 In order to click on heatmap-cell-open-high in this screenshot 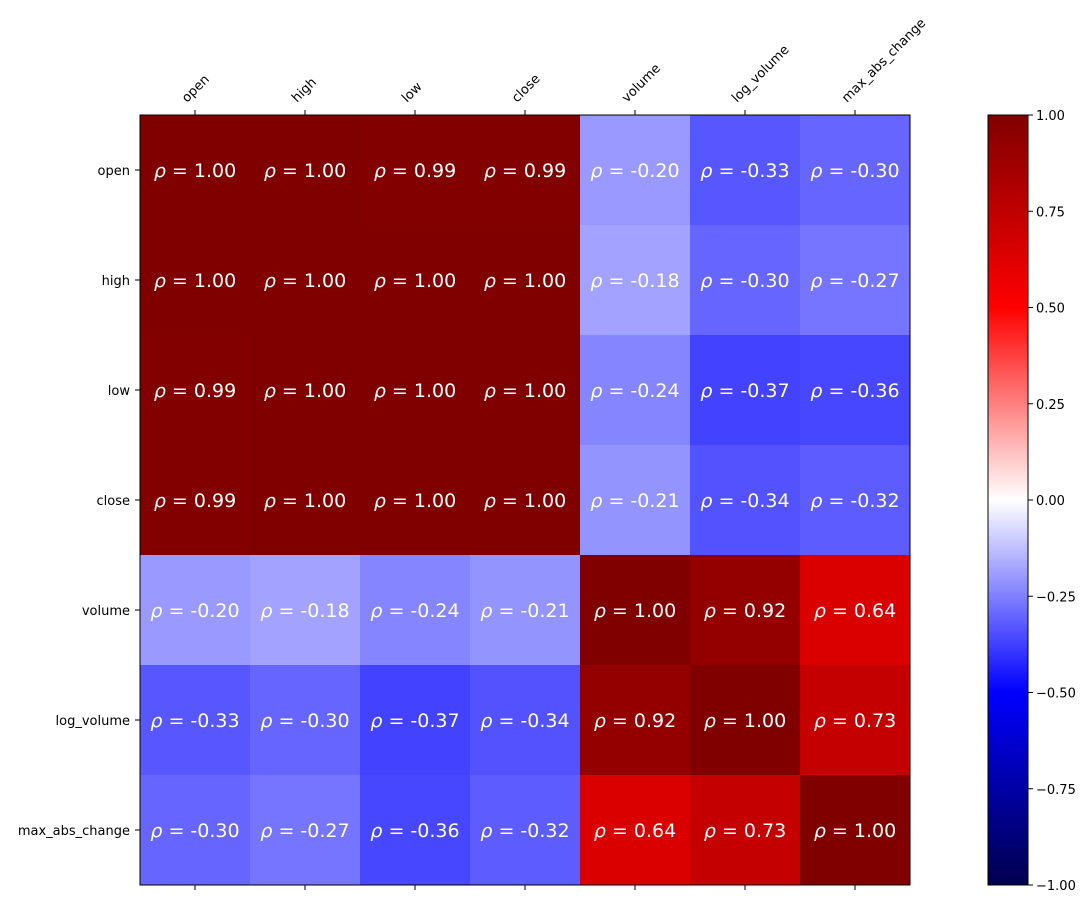, I will do `click(305, 170)`.